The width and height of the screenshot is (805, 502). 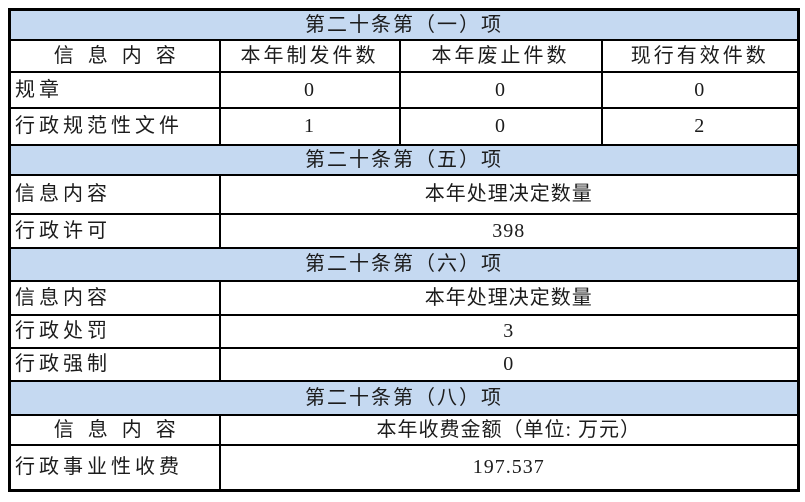 I want to click on section-1-title: 第二十条第（一）项, so click(x=404, y=24).